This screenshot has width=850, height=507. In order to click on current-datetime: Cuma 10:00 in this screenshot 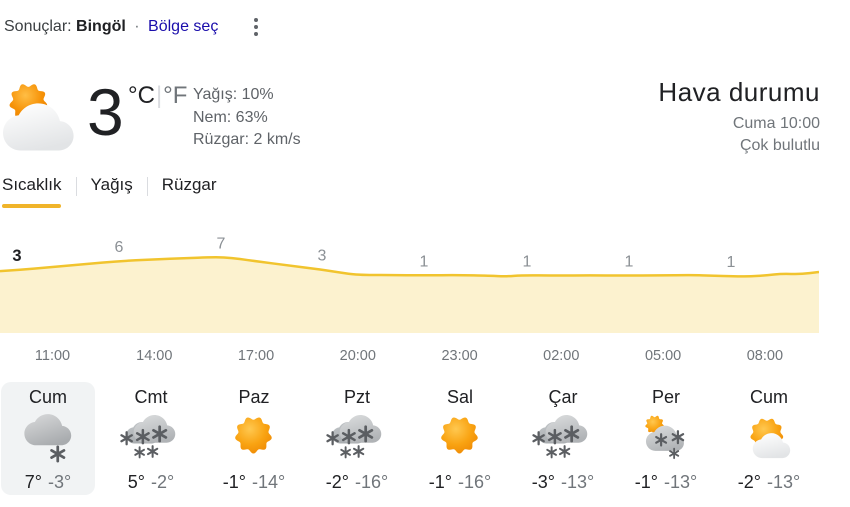, I will do `click(776, 123)`.